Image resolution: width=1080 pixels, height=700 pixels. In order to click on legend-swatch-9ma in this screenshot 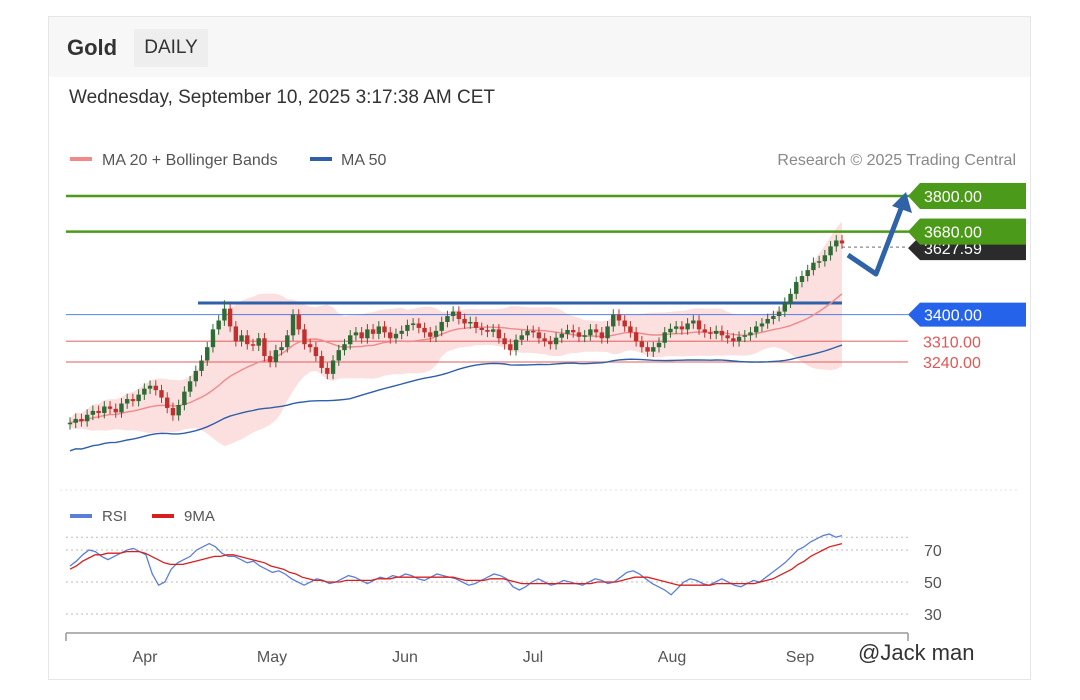, I will do `click(163, 516)`.